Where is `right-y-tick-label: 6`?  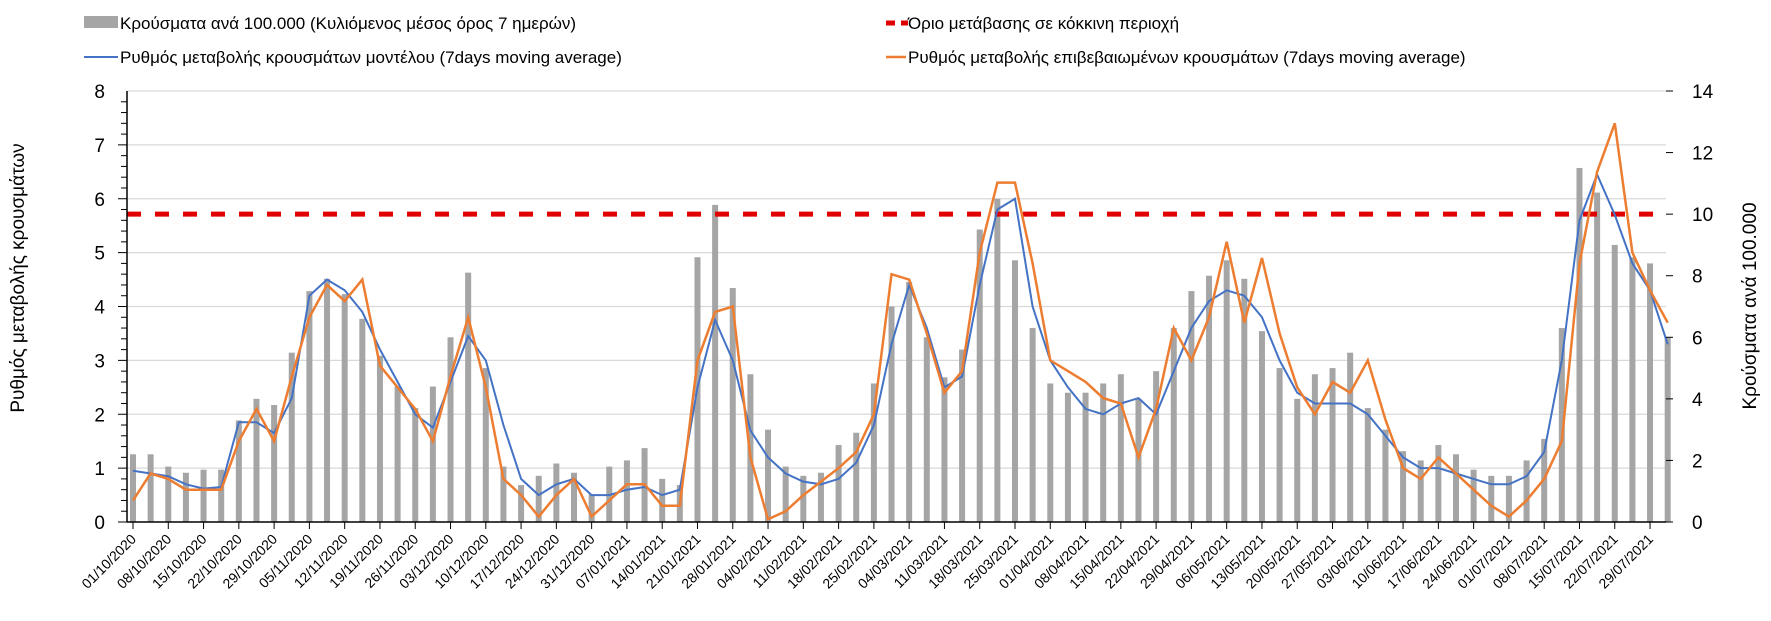
right-y-tick-label: 6 is located at coordinates (1697, 338).